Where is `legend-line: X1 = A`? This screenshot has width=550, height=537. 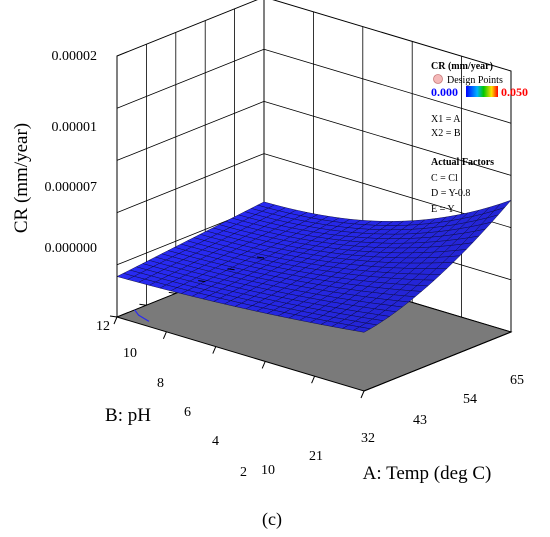
legend-line: X1 = A is located at coordinates (446, 119).